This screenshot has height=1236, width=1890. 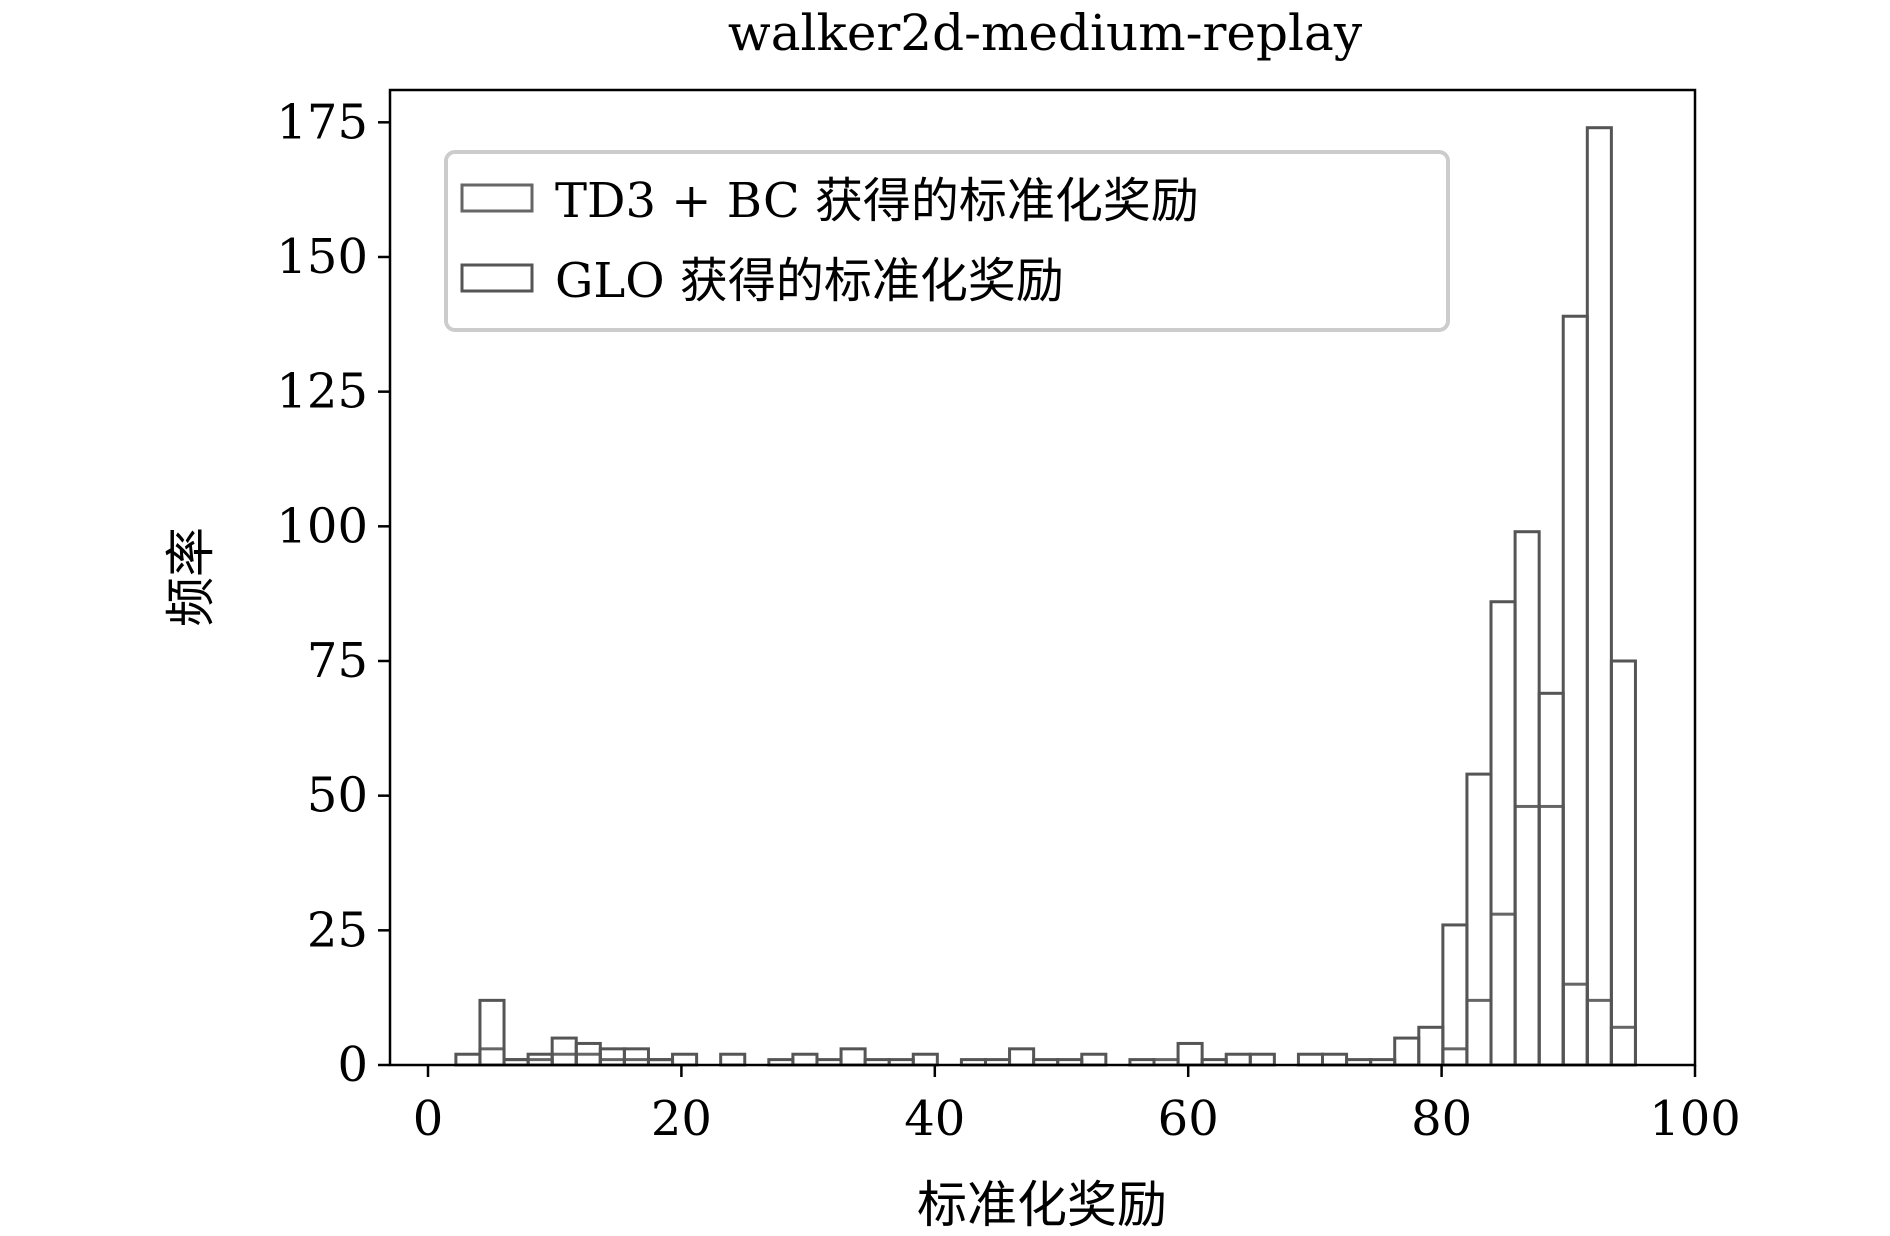 I want to click on y-tick-label-0: 0, so click(x=352, y=1065).